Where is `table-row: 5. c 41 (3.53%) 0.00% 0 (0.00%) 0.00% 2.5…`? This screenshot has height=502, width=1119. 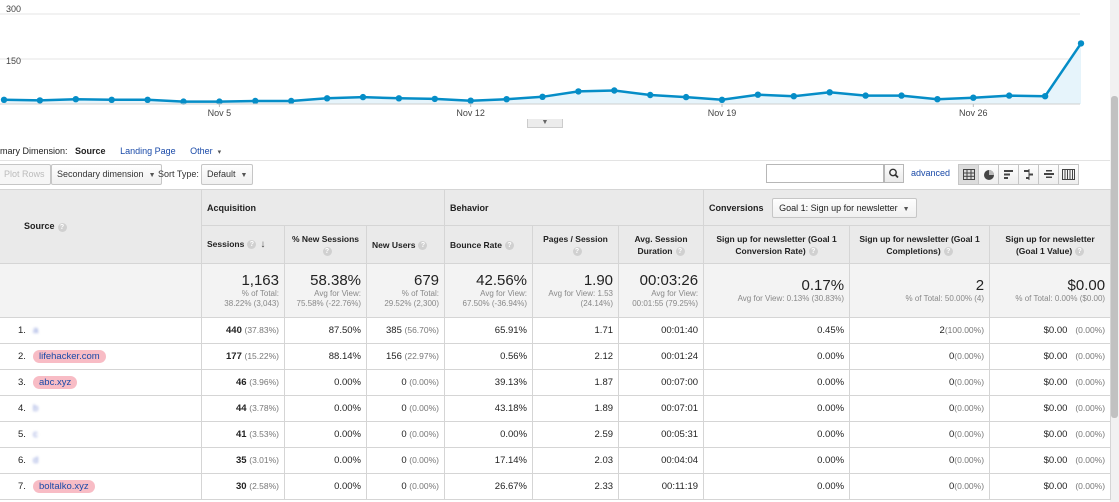
table-row: 5. c 41 (3.53%) 0.00% 0 (0.00%) 0.00% 2.5… is located at coordinates (556, 434).